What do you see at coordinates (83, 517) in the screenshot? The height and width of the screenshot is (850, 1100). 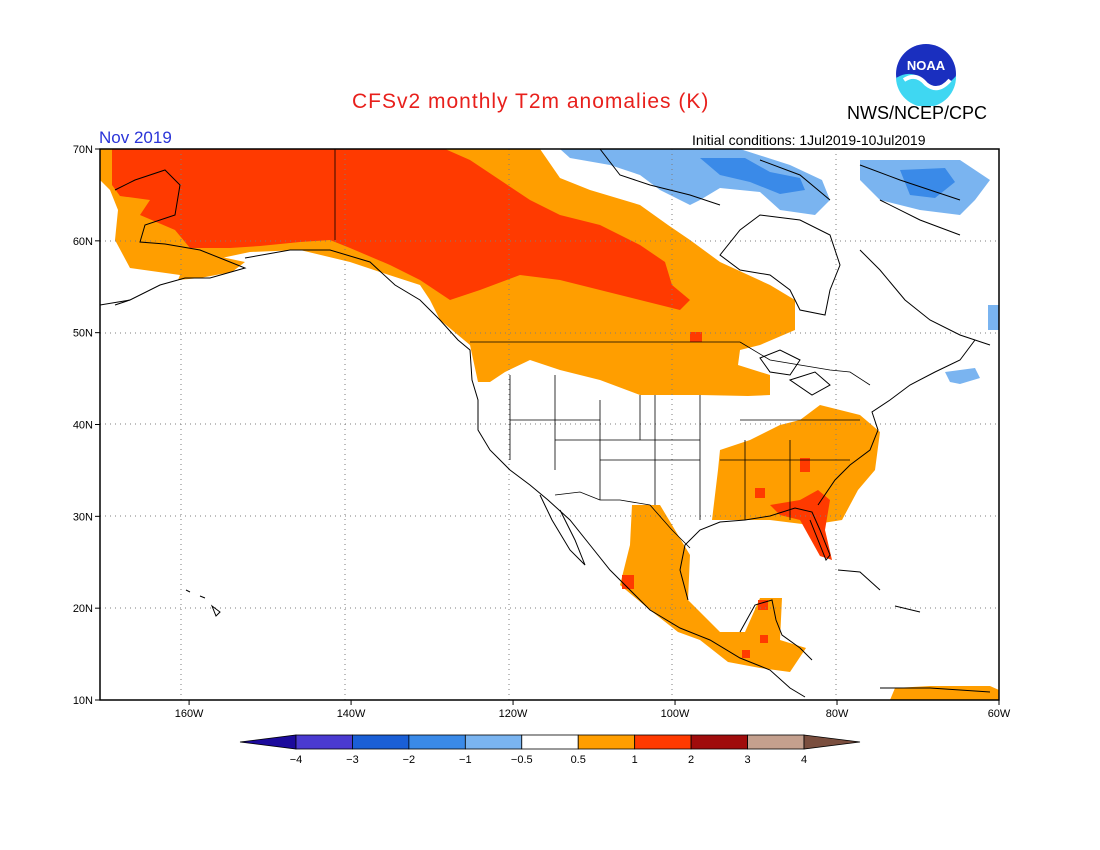 I see `lat-tick-label: 30N` at bounding box center [83, 517].